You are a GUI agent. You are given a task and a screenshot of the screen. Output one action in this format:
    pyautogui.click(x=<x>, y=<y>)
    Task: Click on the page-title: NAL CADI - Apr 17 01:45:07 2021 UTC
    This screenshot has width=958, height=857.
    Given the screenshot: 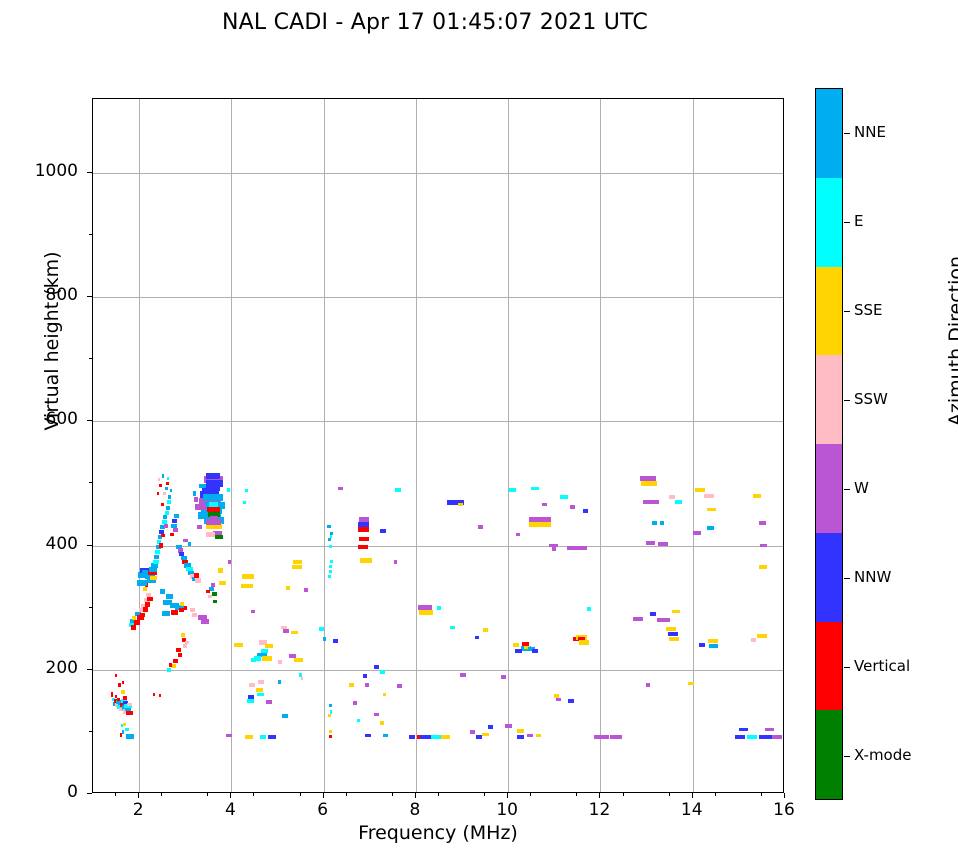 What is the action you would take?
    pyautogui.click(x=435, y=22)
    